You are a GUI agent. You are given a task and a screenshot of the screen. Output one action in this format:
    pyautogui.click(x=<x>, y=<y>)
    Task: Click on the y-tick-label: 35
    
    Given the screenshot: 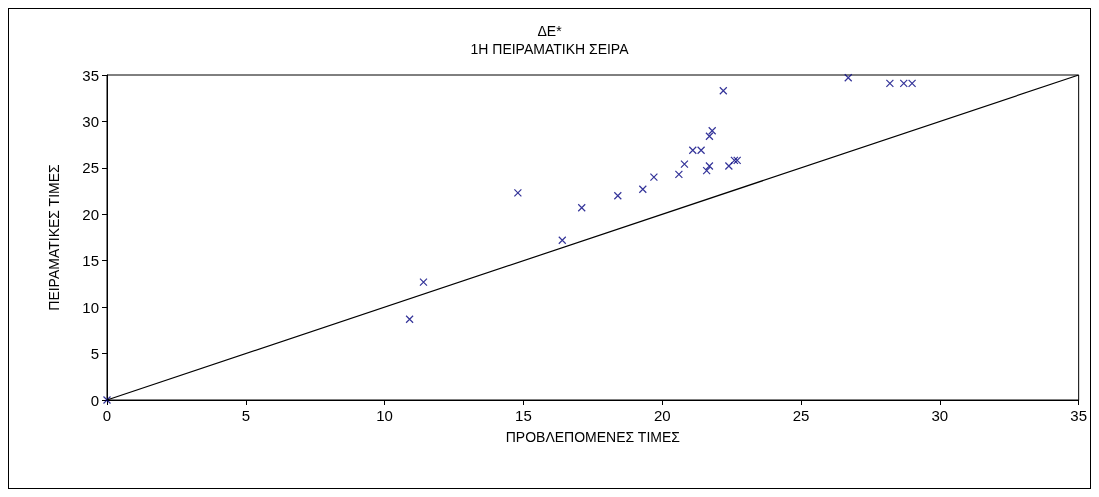 What is the action you would take?
    pyautogui.click(x=90, y=75)
    